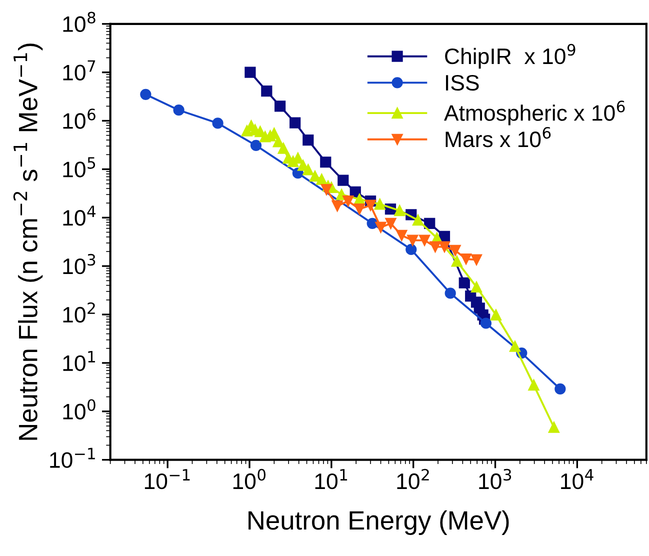  What do you see at coordinates (413, 479) in the screenshot?
I see `x-tick-label: 10$^{2}$` at bounding box center [413, 479].